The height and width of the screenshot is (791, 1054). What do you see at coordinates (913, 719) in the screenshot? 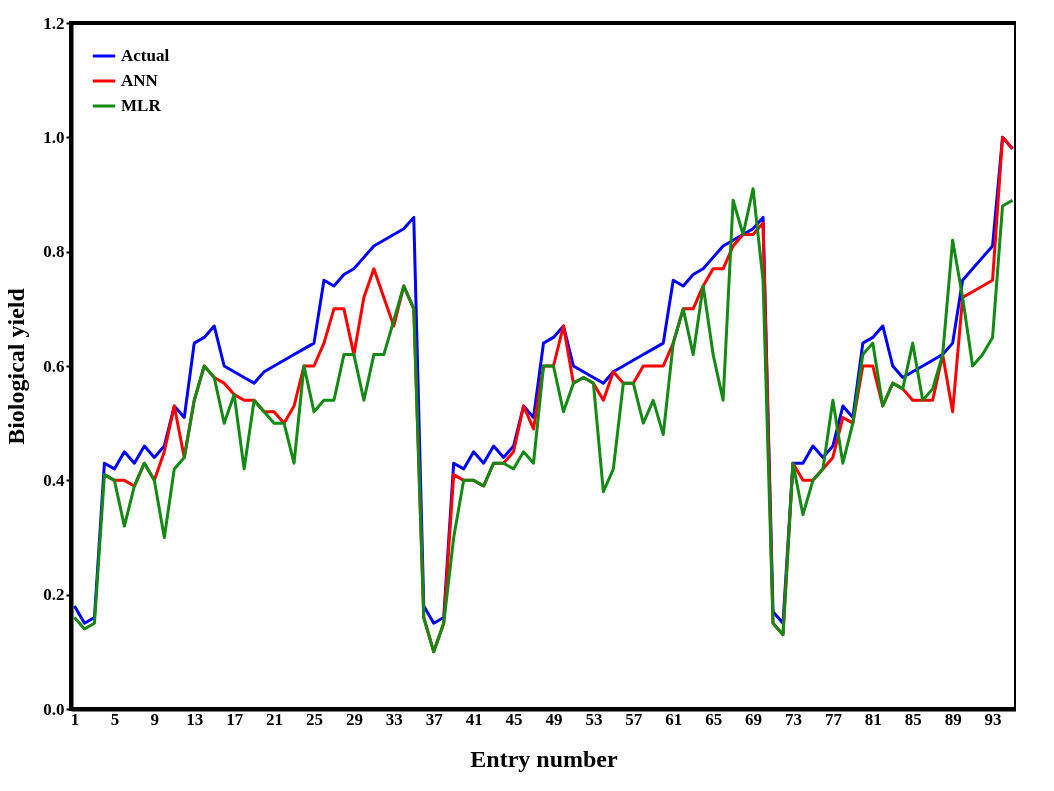
I see `x-tick-label: 85` at bounding box center [913, 719].